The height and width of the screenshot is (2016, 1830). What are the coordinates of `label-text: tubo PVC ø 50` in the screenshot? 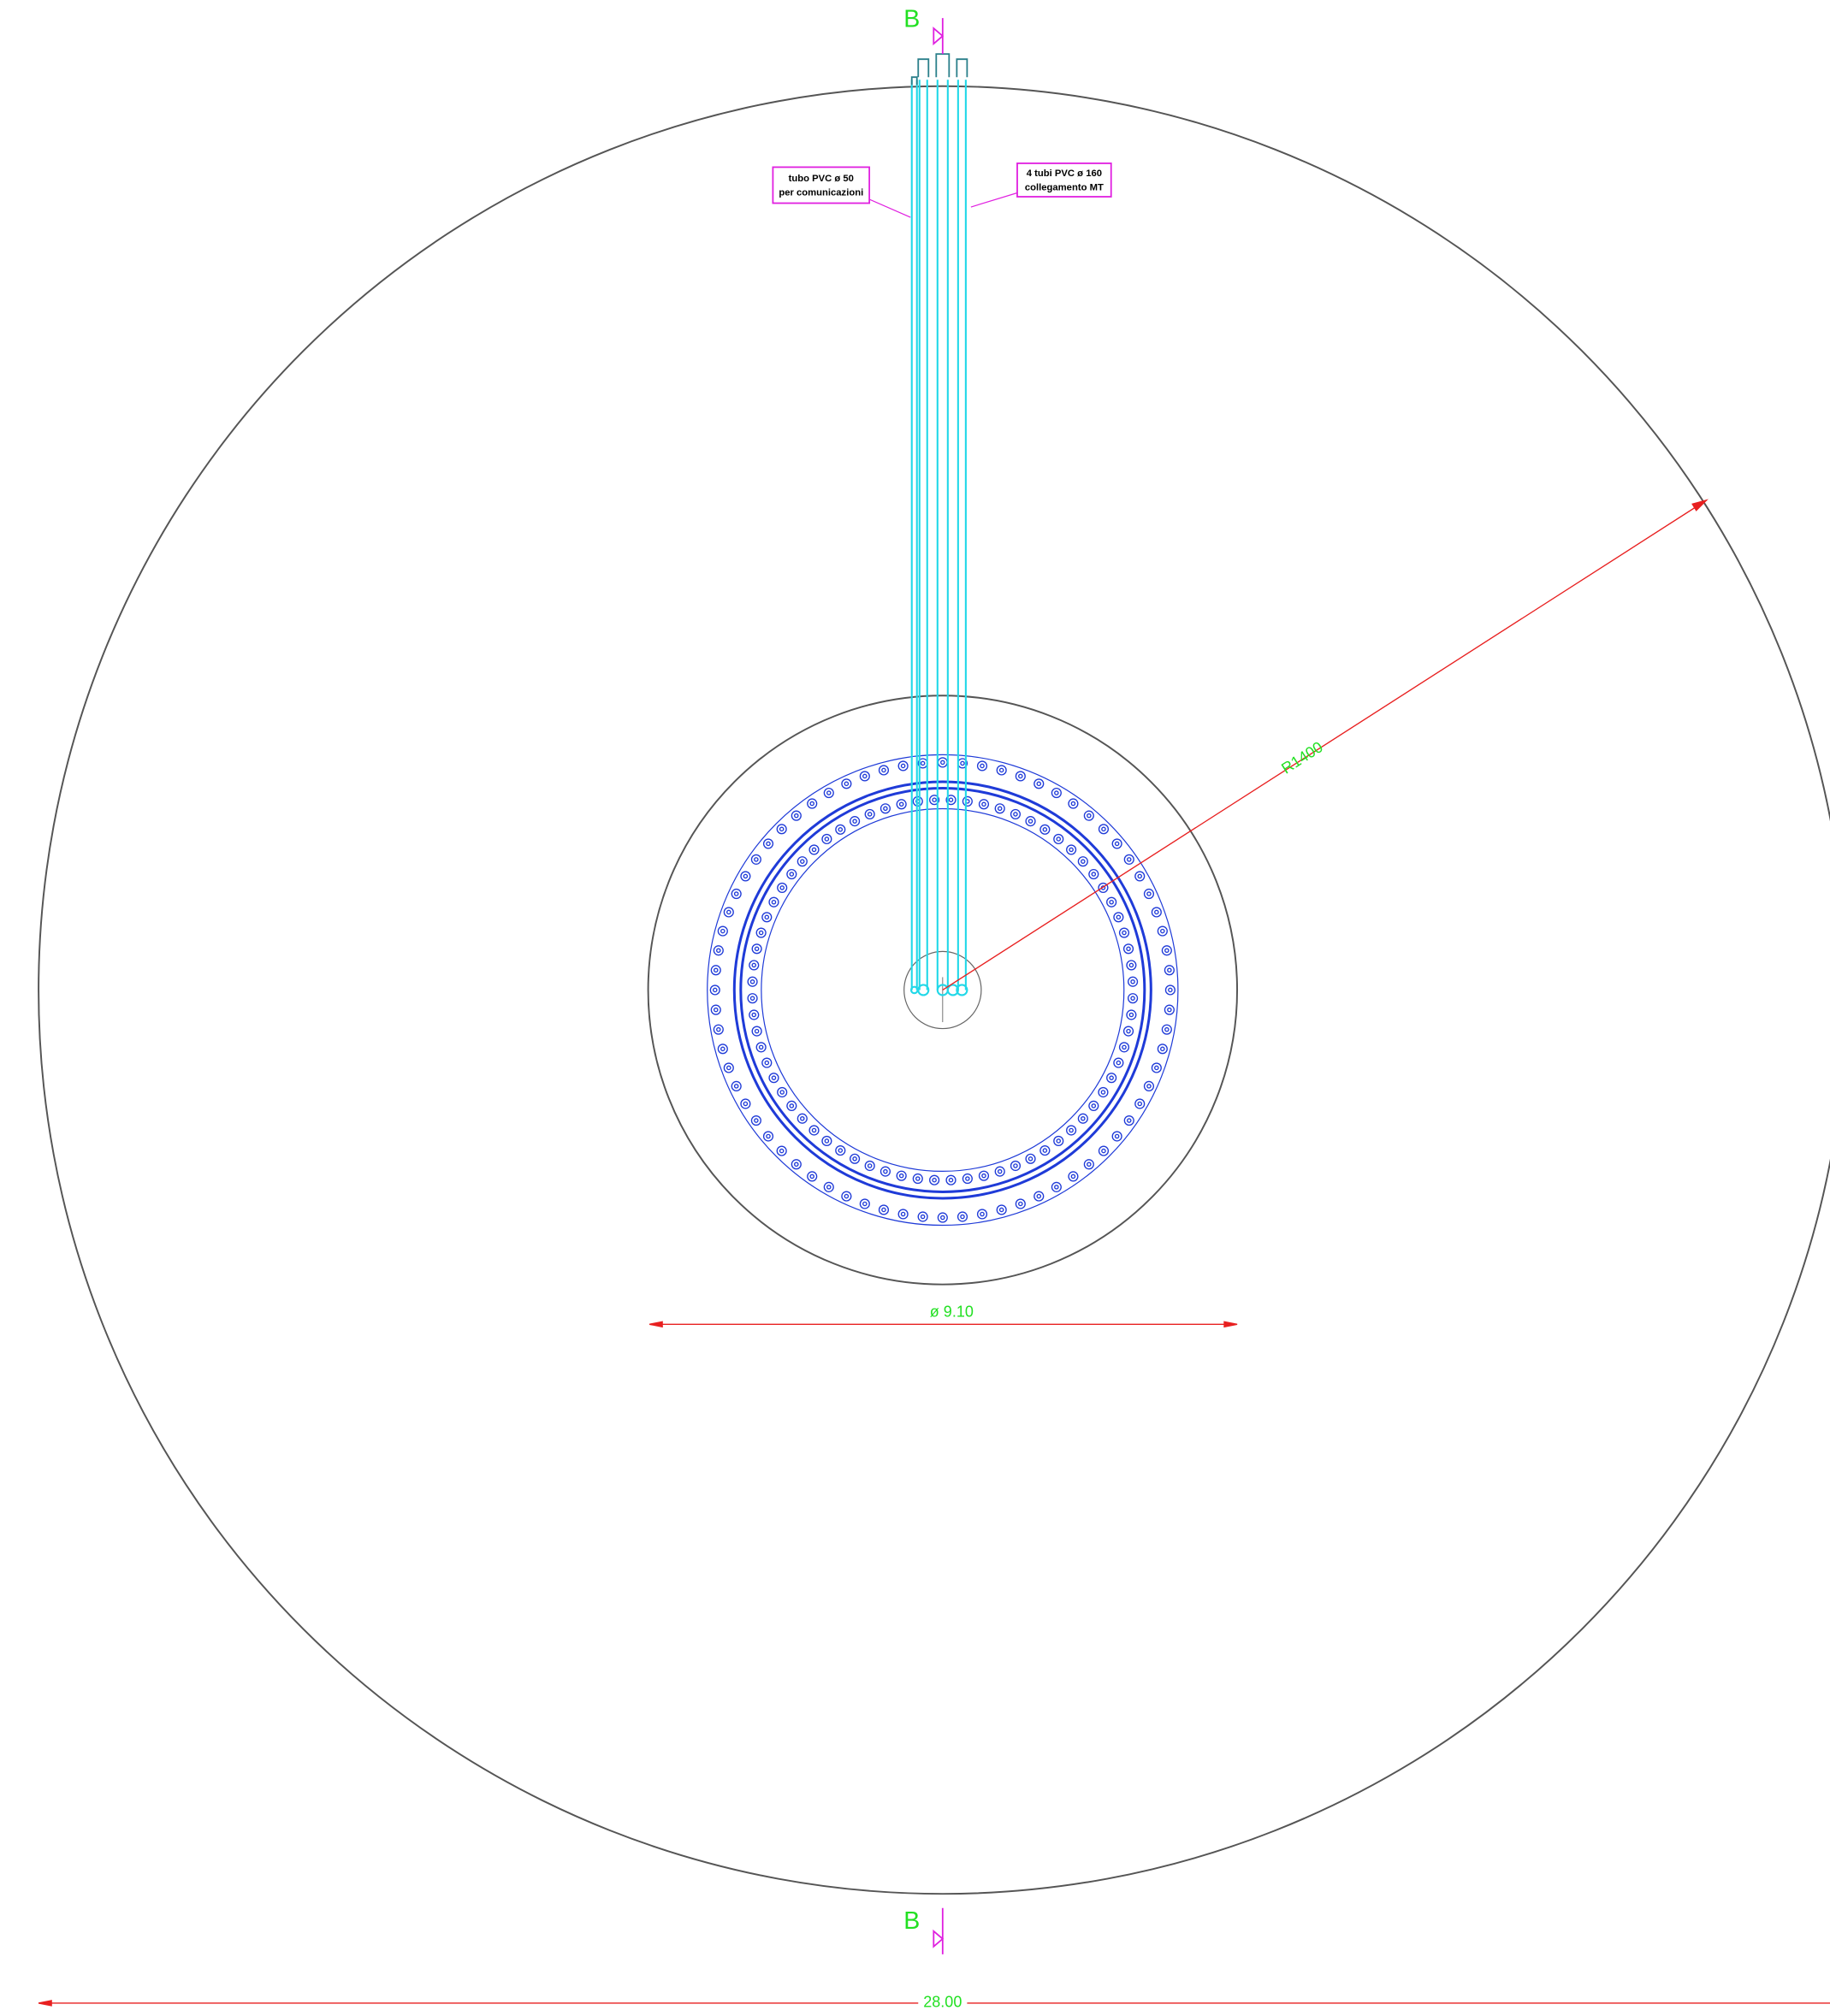 It's located at (821, 179).